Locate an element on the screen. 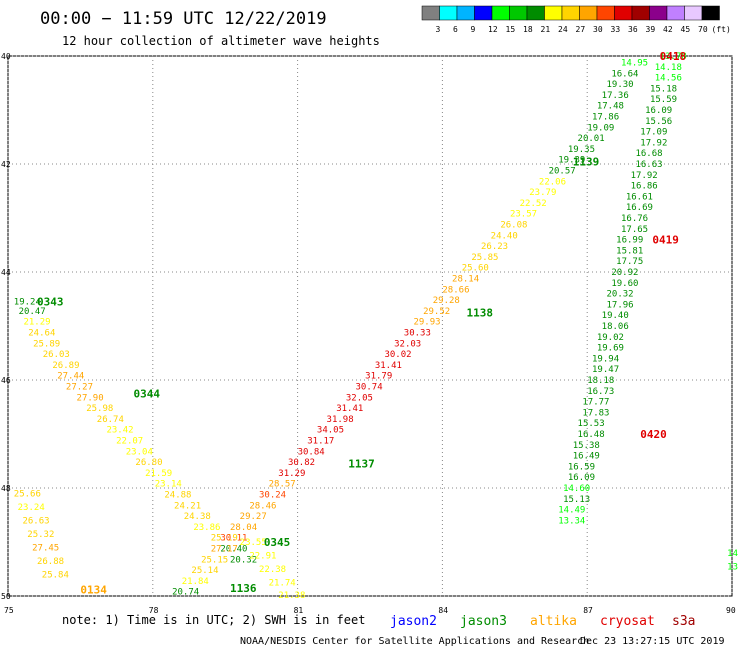 The height and width of the screenshot is (650, 740). satellite-legend-jason3: jason3 is located at coordinates (483, 621).